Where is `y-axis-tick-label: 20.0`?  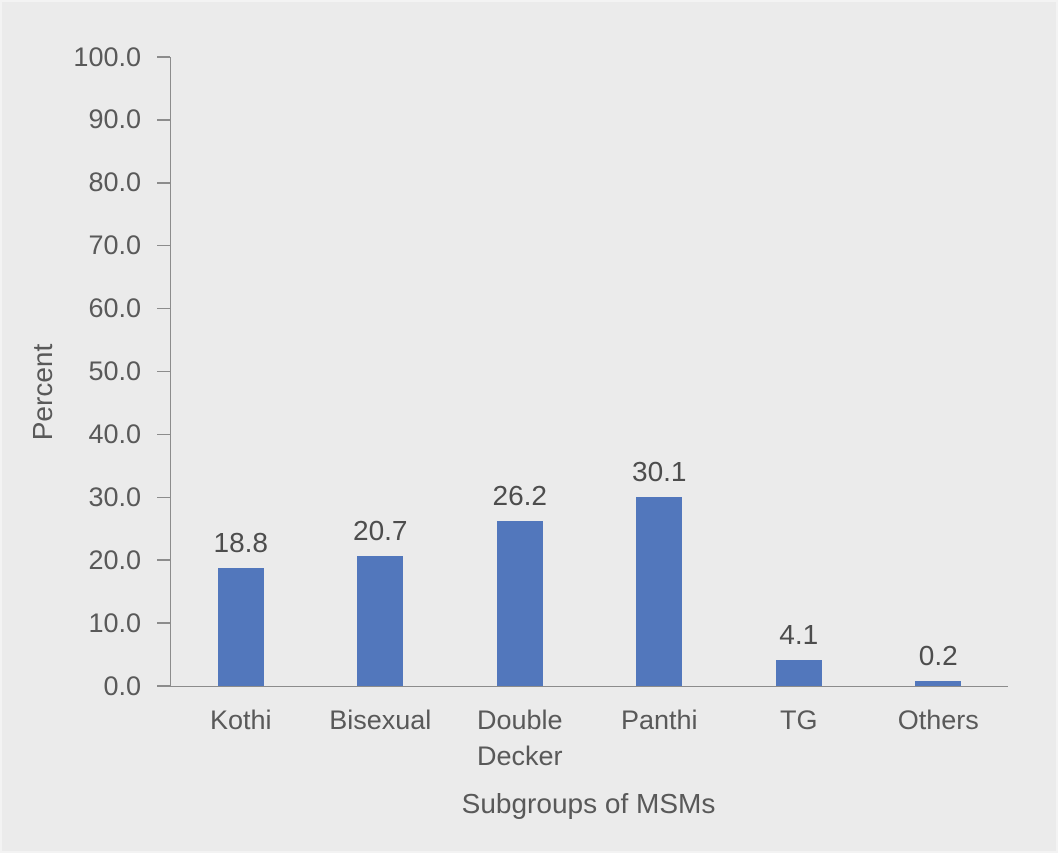
y-axis-tick-label: 20.0 is located at coordinates (114, 559).